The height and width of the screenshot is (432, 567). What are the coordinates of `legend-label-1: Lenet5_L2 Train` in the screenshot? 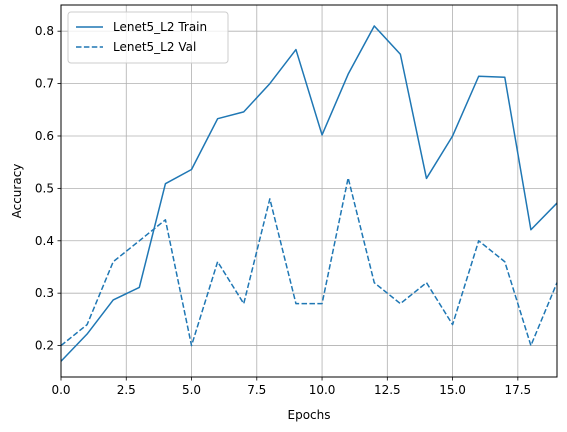 It's located at (160, 27).